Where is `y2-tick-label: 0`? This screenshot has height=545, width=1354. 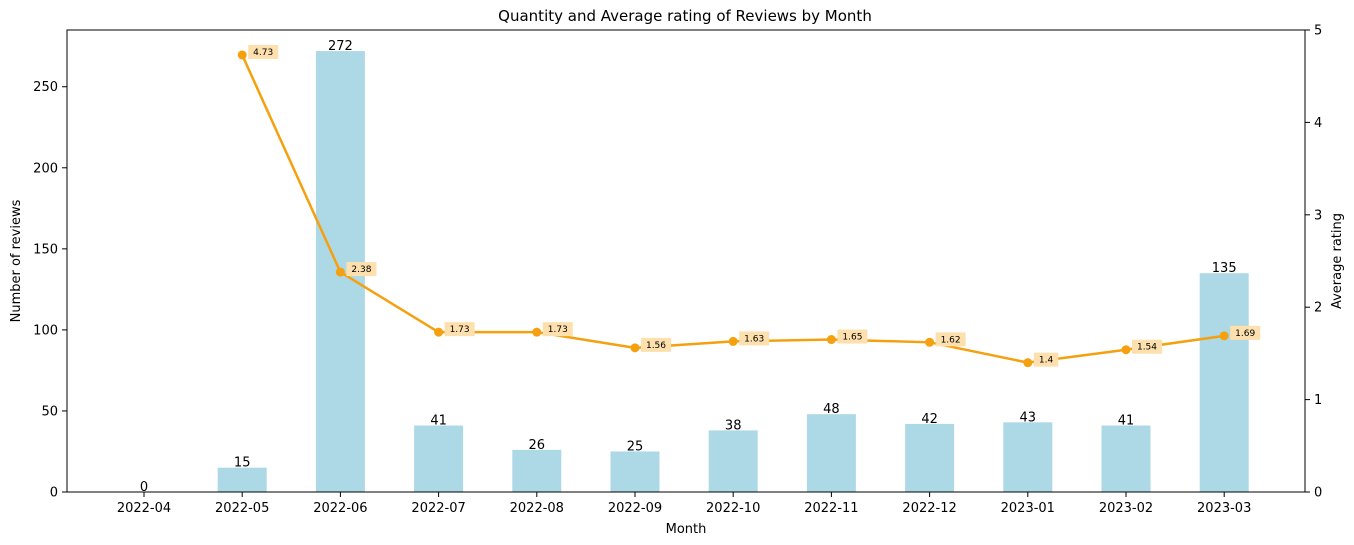 y2-tick-label: 0 is located at coordinates (1318, 493).